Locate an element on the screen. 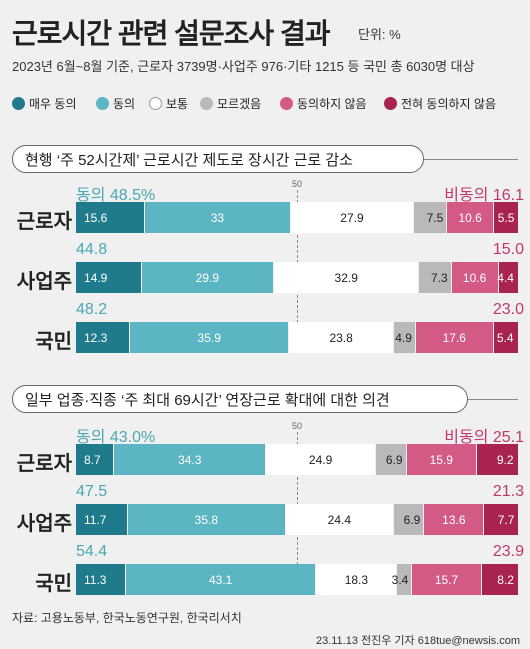 Image resolution: width=530 pixels, height=649 pixels. data-label: 27.9 is located at coordinates (352, 217).